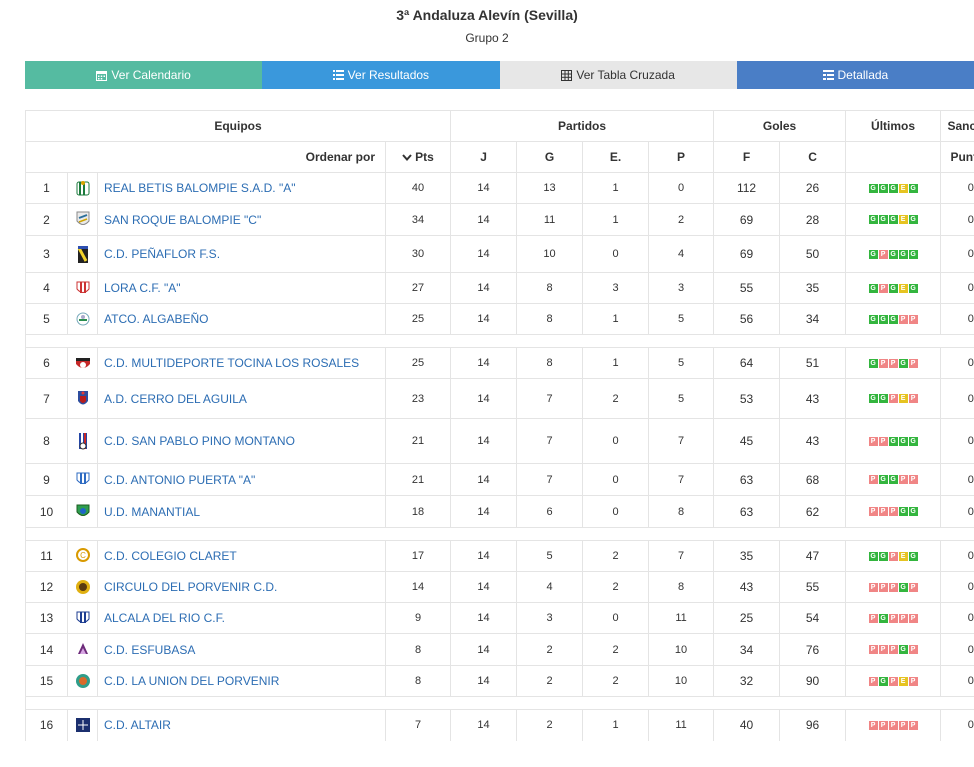 The height and width of the screenshot is (767, 974). Describe the element at coordinates (46, 219) in the screenshot. I see `position-cell: 2` at that location.